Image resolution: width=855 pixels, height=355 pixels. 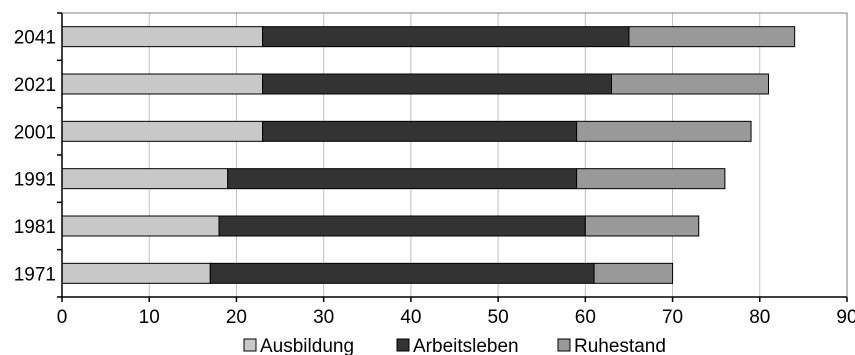 I want to click on legend-swatch-ausbildung, so click(x=250, y=345).